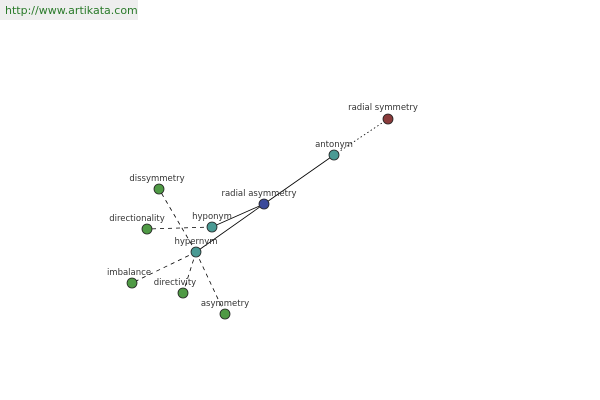 The width and height of the screenshot is (600, 400). I want to click on node-label: dissymmetry, so click(156, 179).